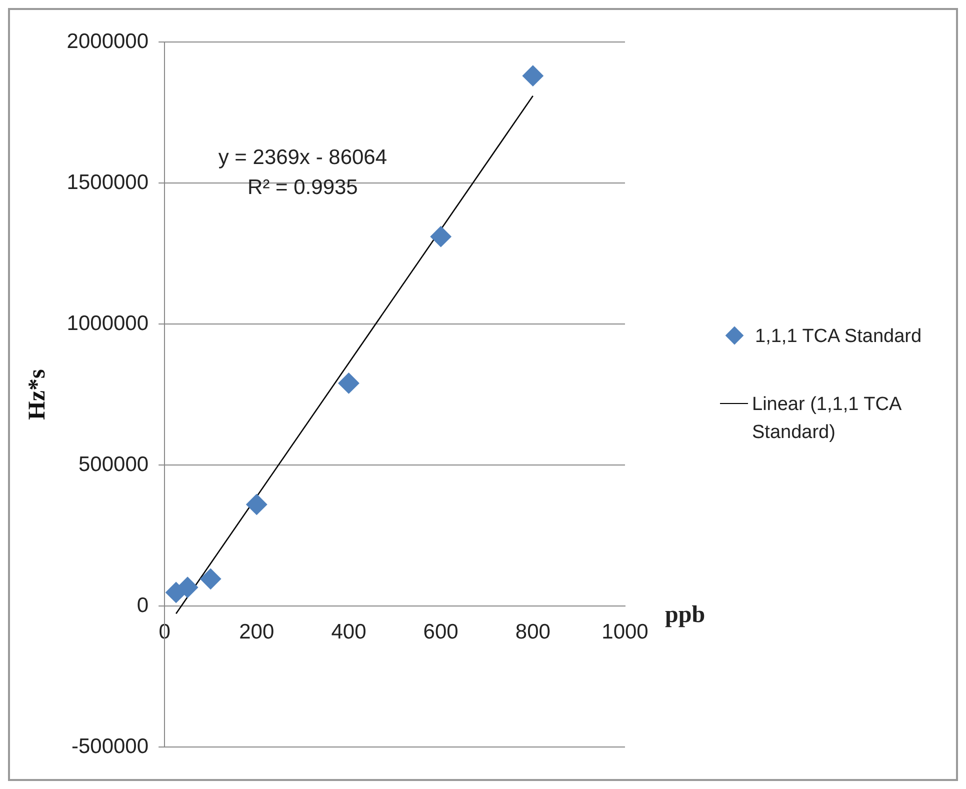  What do you see at coordinates (107, 41) in the screenshot?
I see `y-tick-label: 2000000` at bounding box center [107, 41].